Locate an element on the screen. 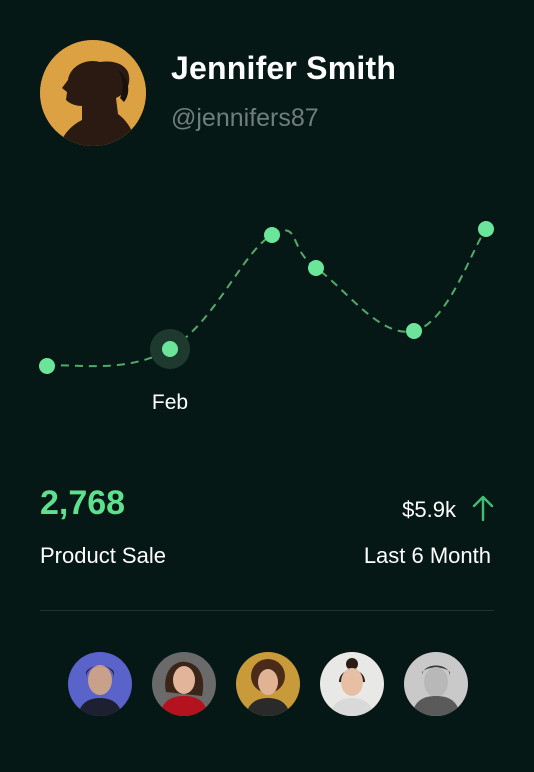  avatar-member-3-icon is located at coordinates (268, 684).